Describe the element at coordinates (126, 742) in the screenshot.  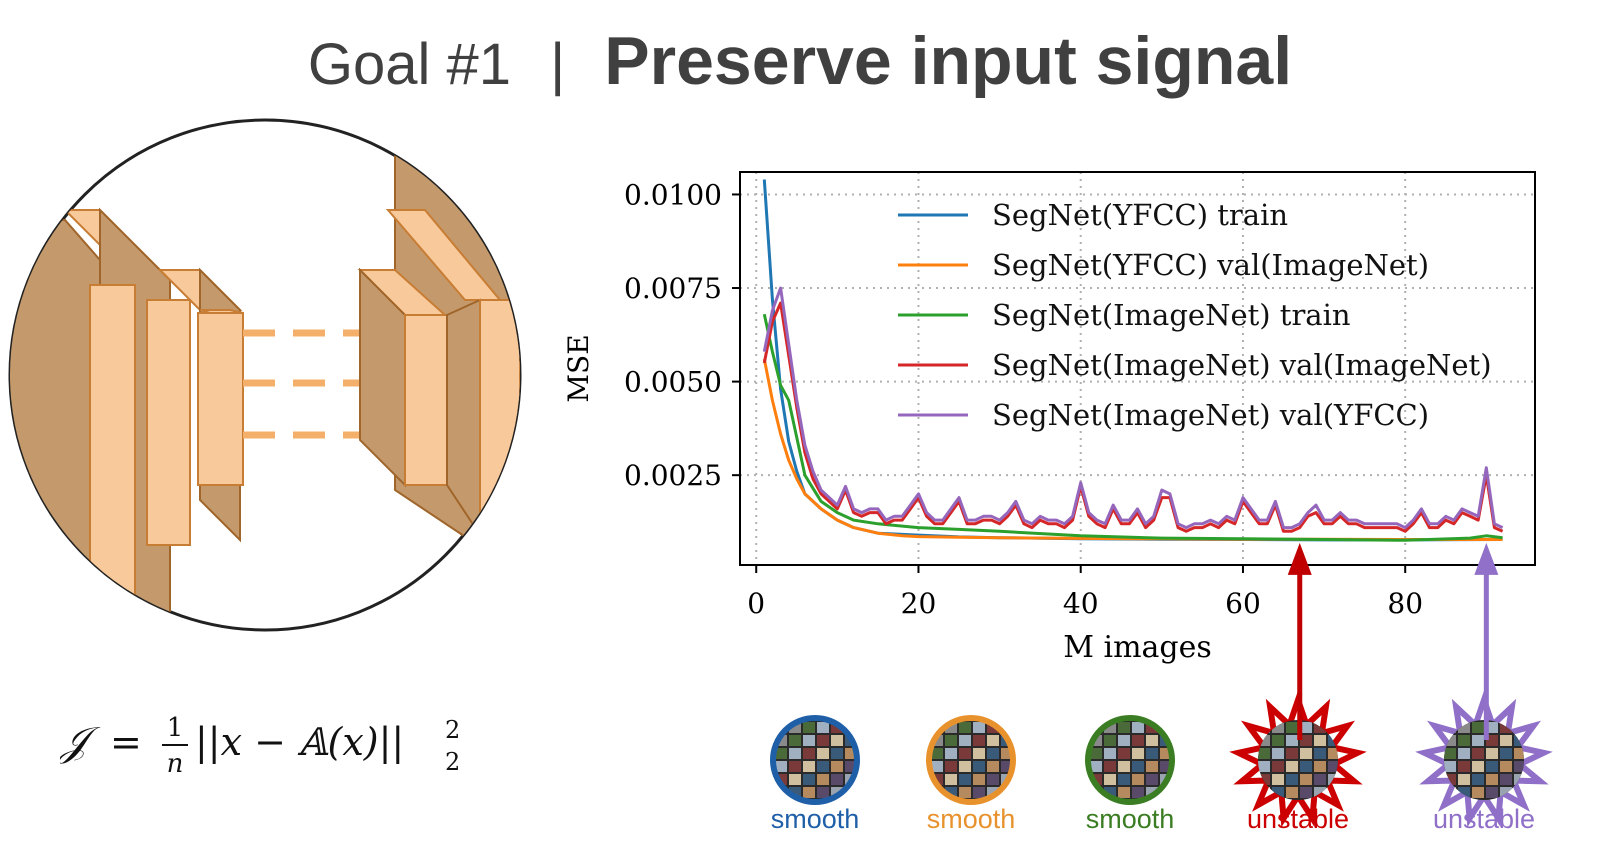
I see `formula-eq: =` at that location.